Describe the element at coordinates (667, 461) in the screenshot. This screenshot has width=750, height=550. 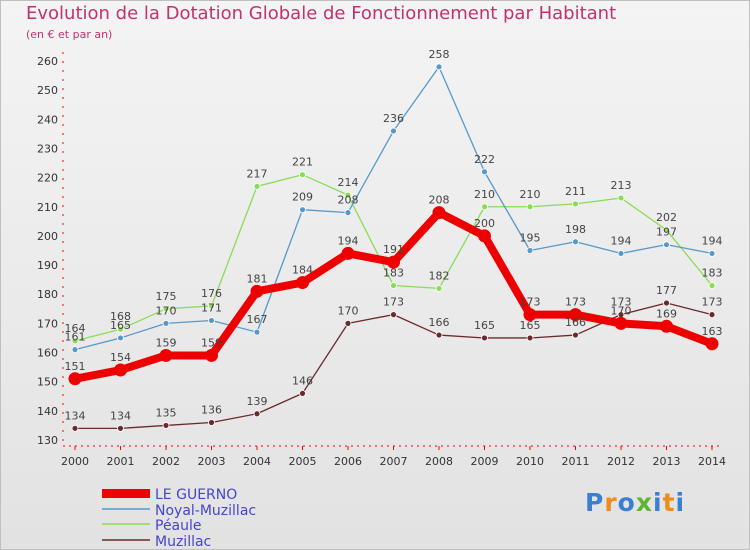
I see `x-tick-label: 2013` at that location.